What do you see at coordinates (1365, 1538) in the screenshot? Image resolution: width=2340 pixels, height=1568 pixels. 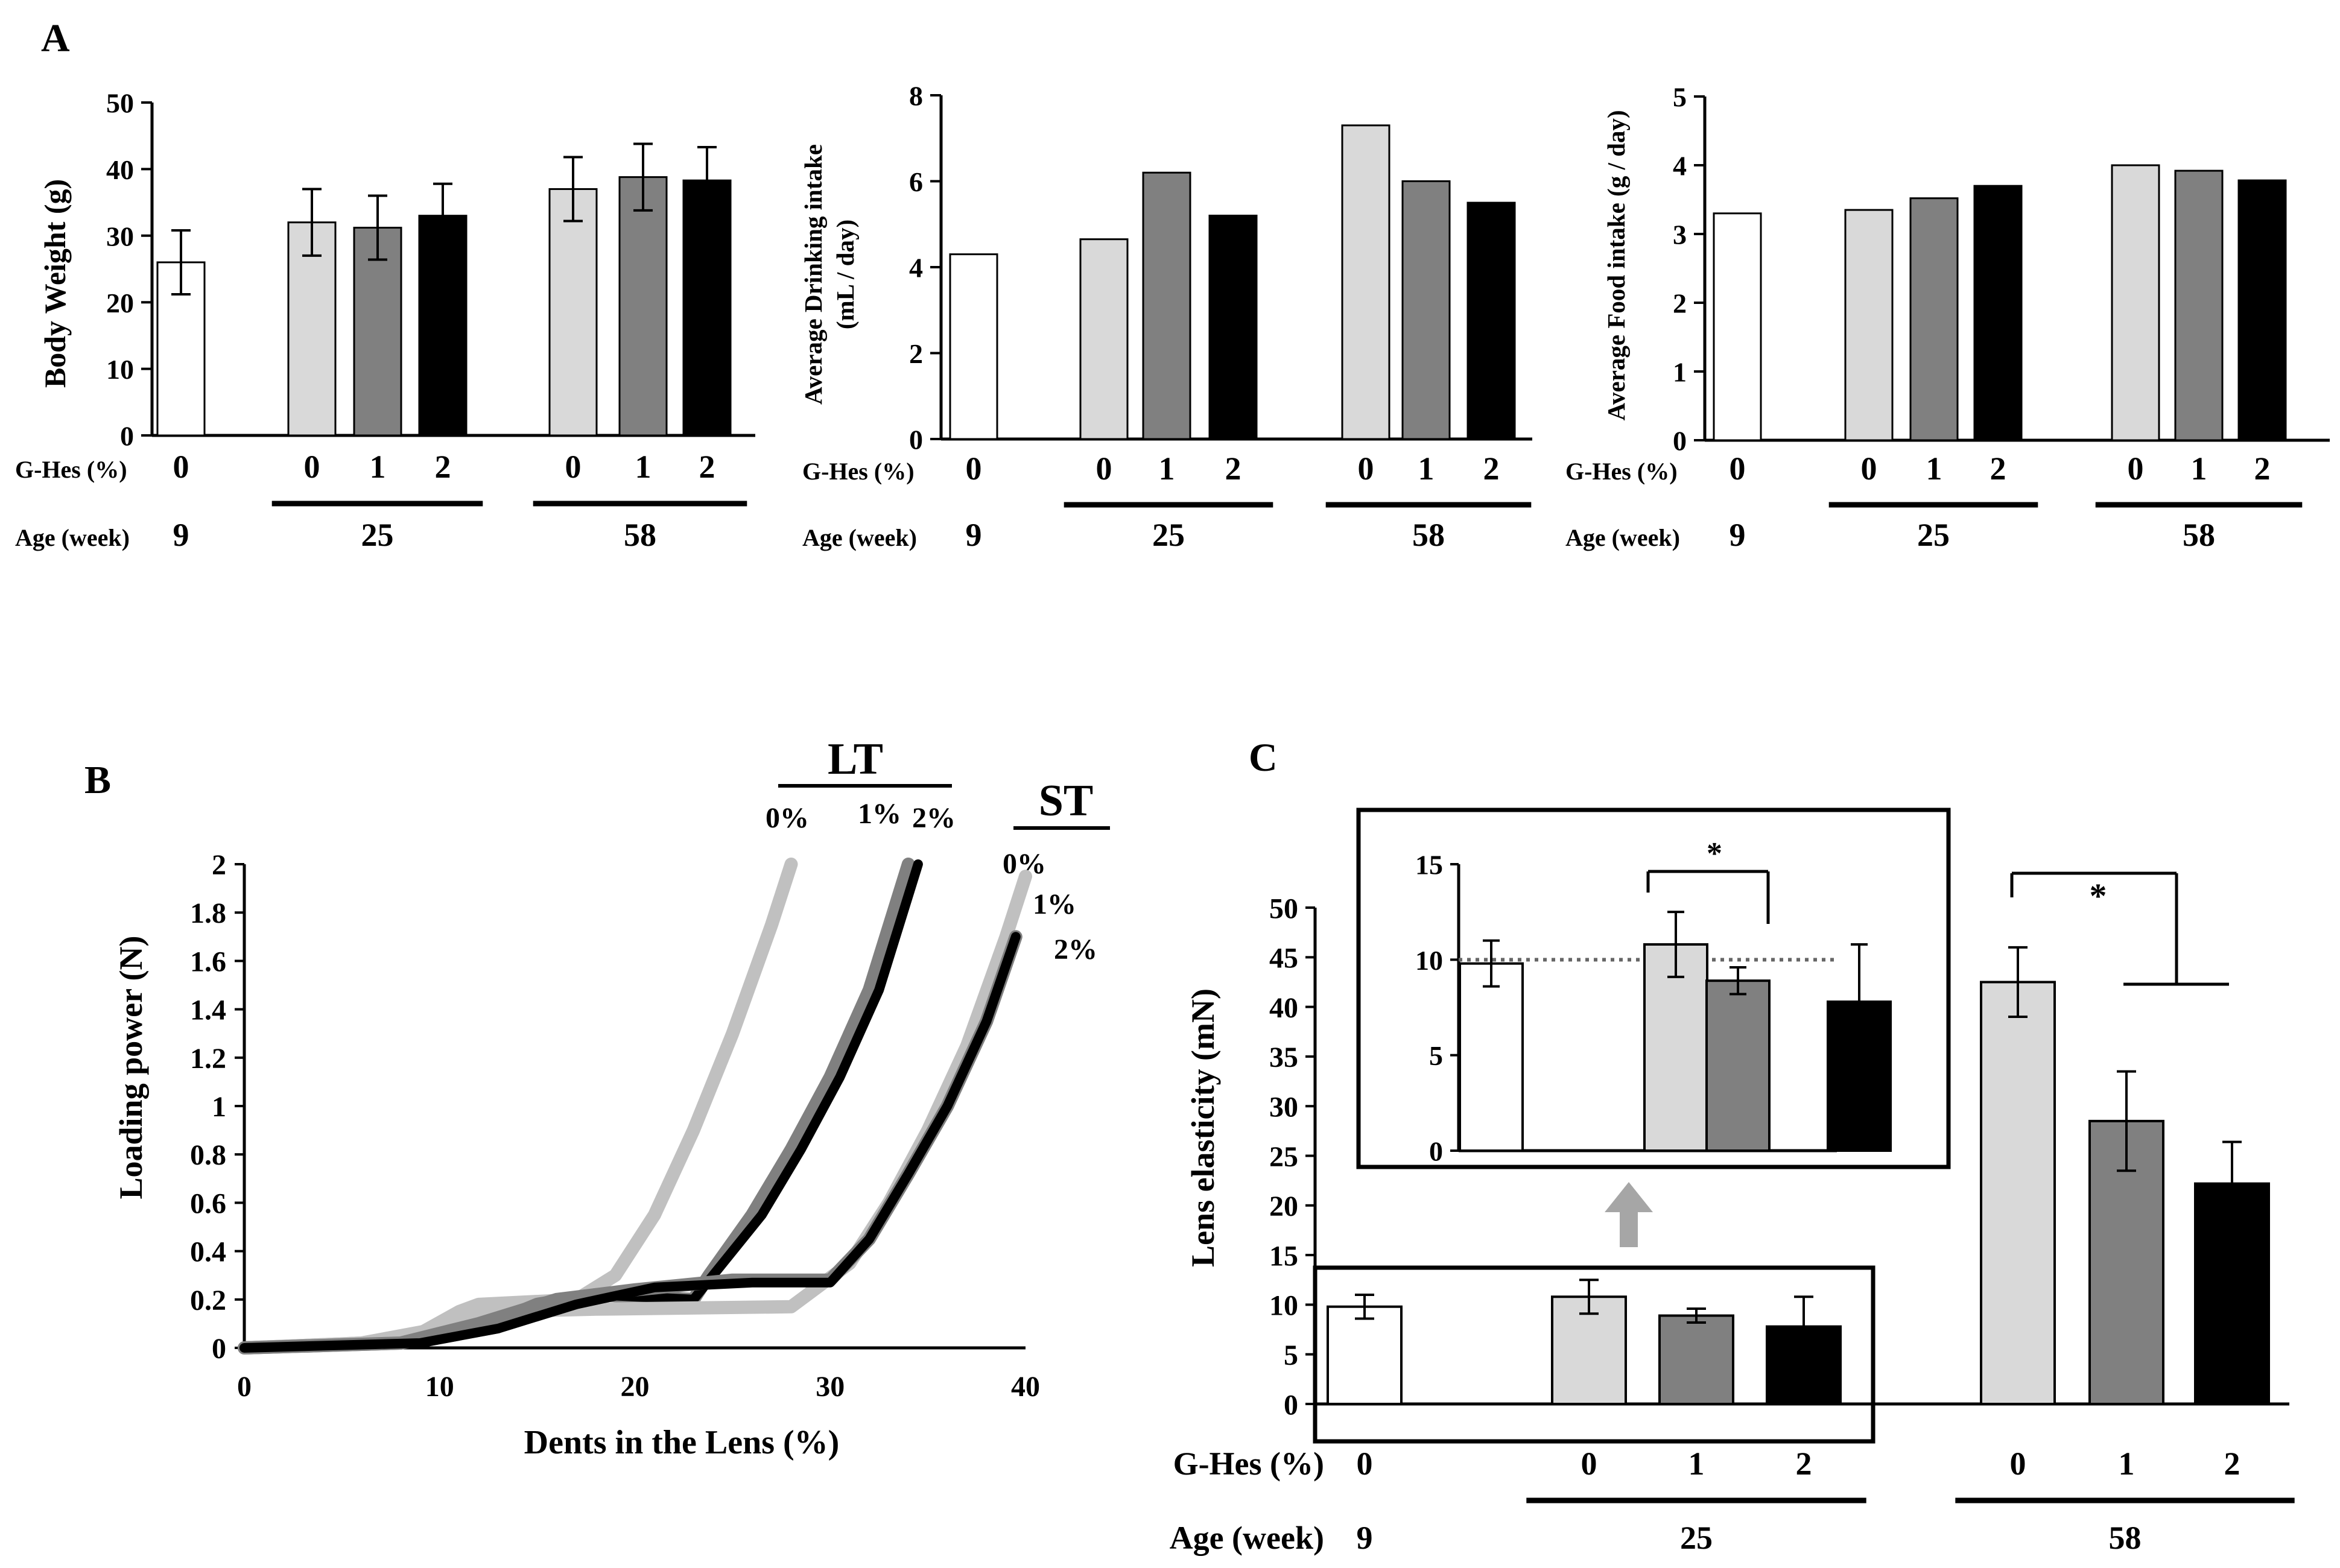 I see `c-age-value-0: 9` at bounding box center [1365, 1538].